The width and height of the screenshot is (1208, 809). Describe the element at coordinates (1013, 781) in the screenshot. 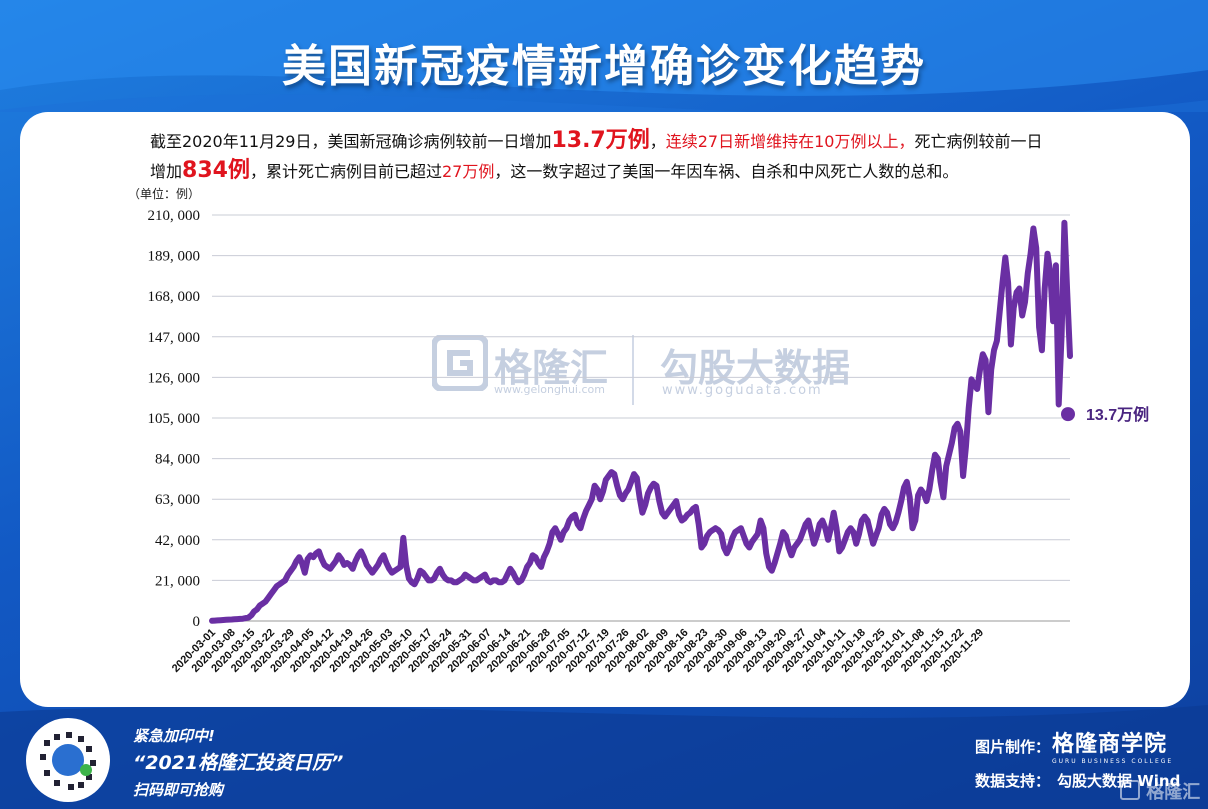

I see `data-source-label: 数据支持：` at that location.